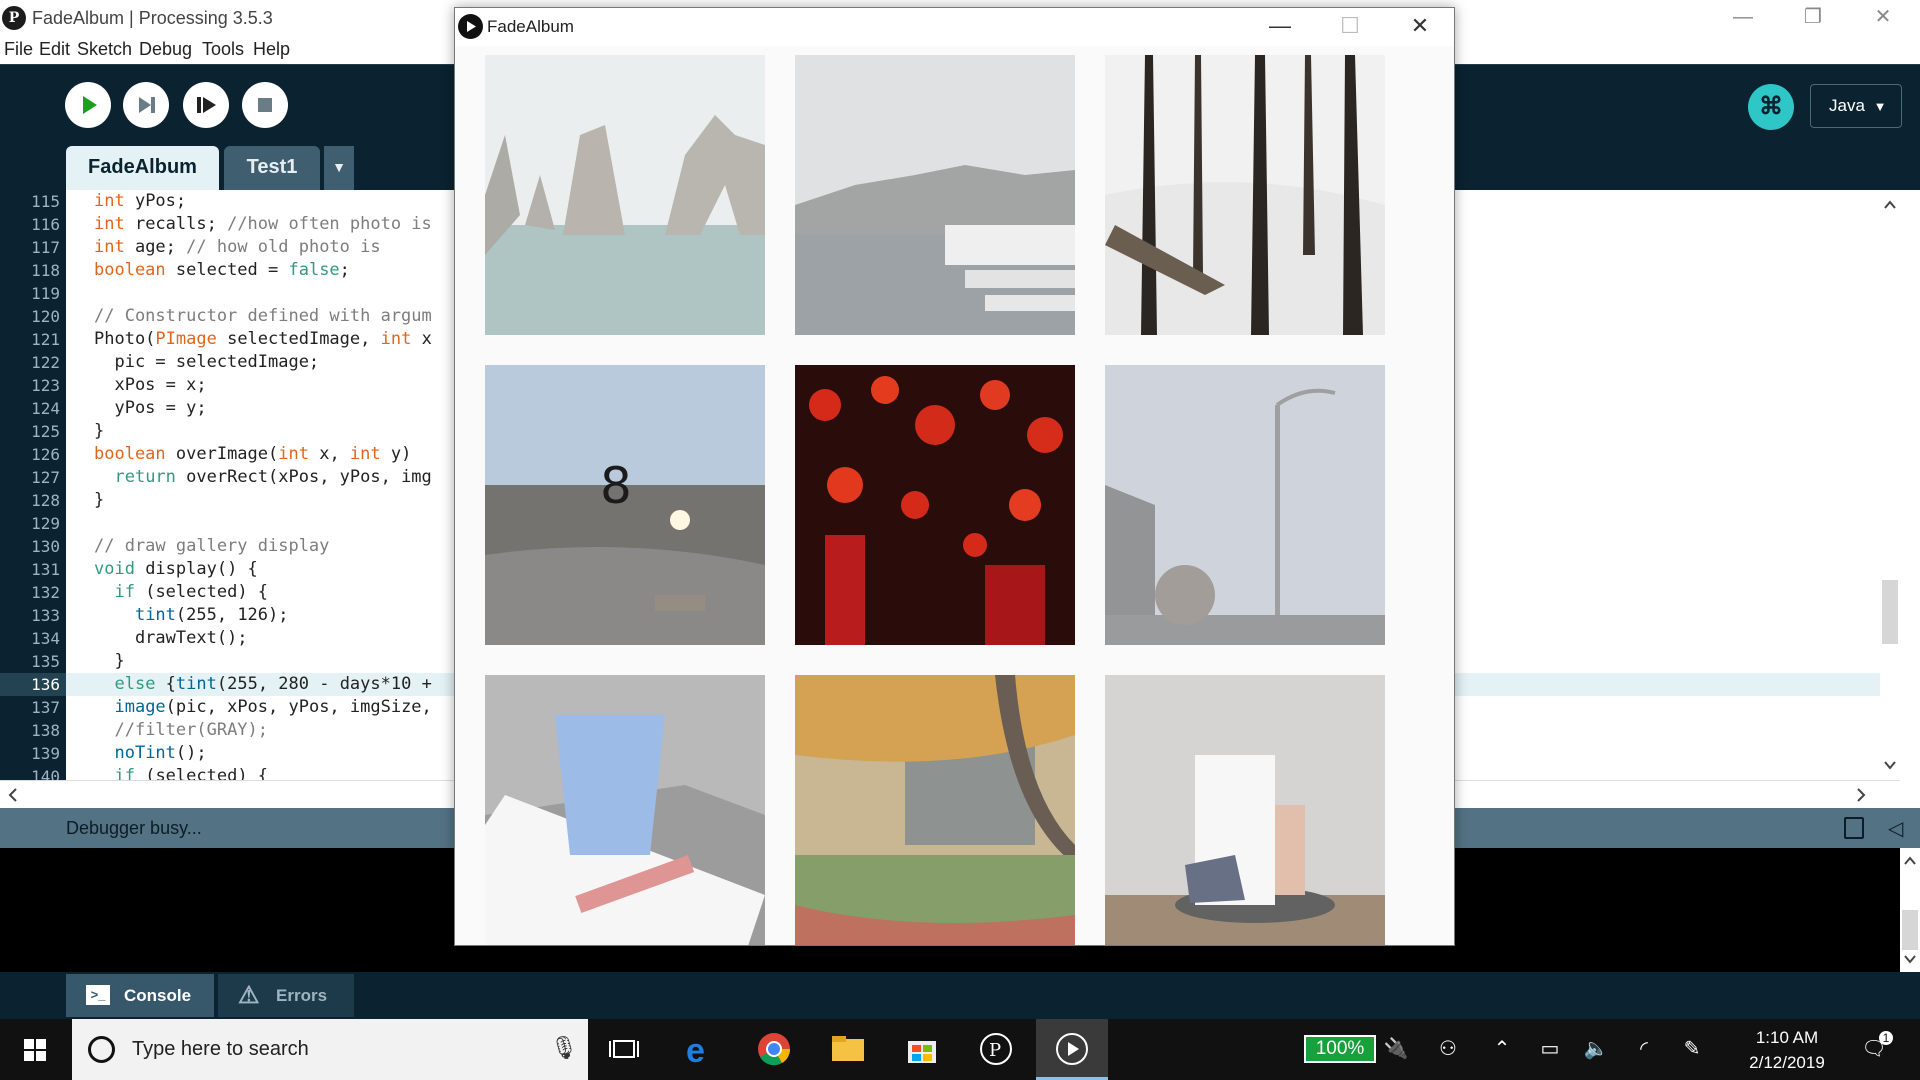  What do you see at coordinates (1350, 25) in the screenshot?
I see `sketch-maximize-button: ☐` at bounding box center [1350, 25].